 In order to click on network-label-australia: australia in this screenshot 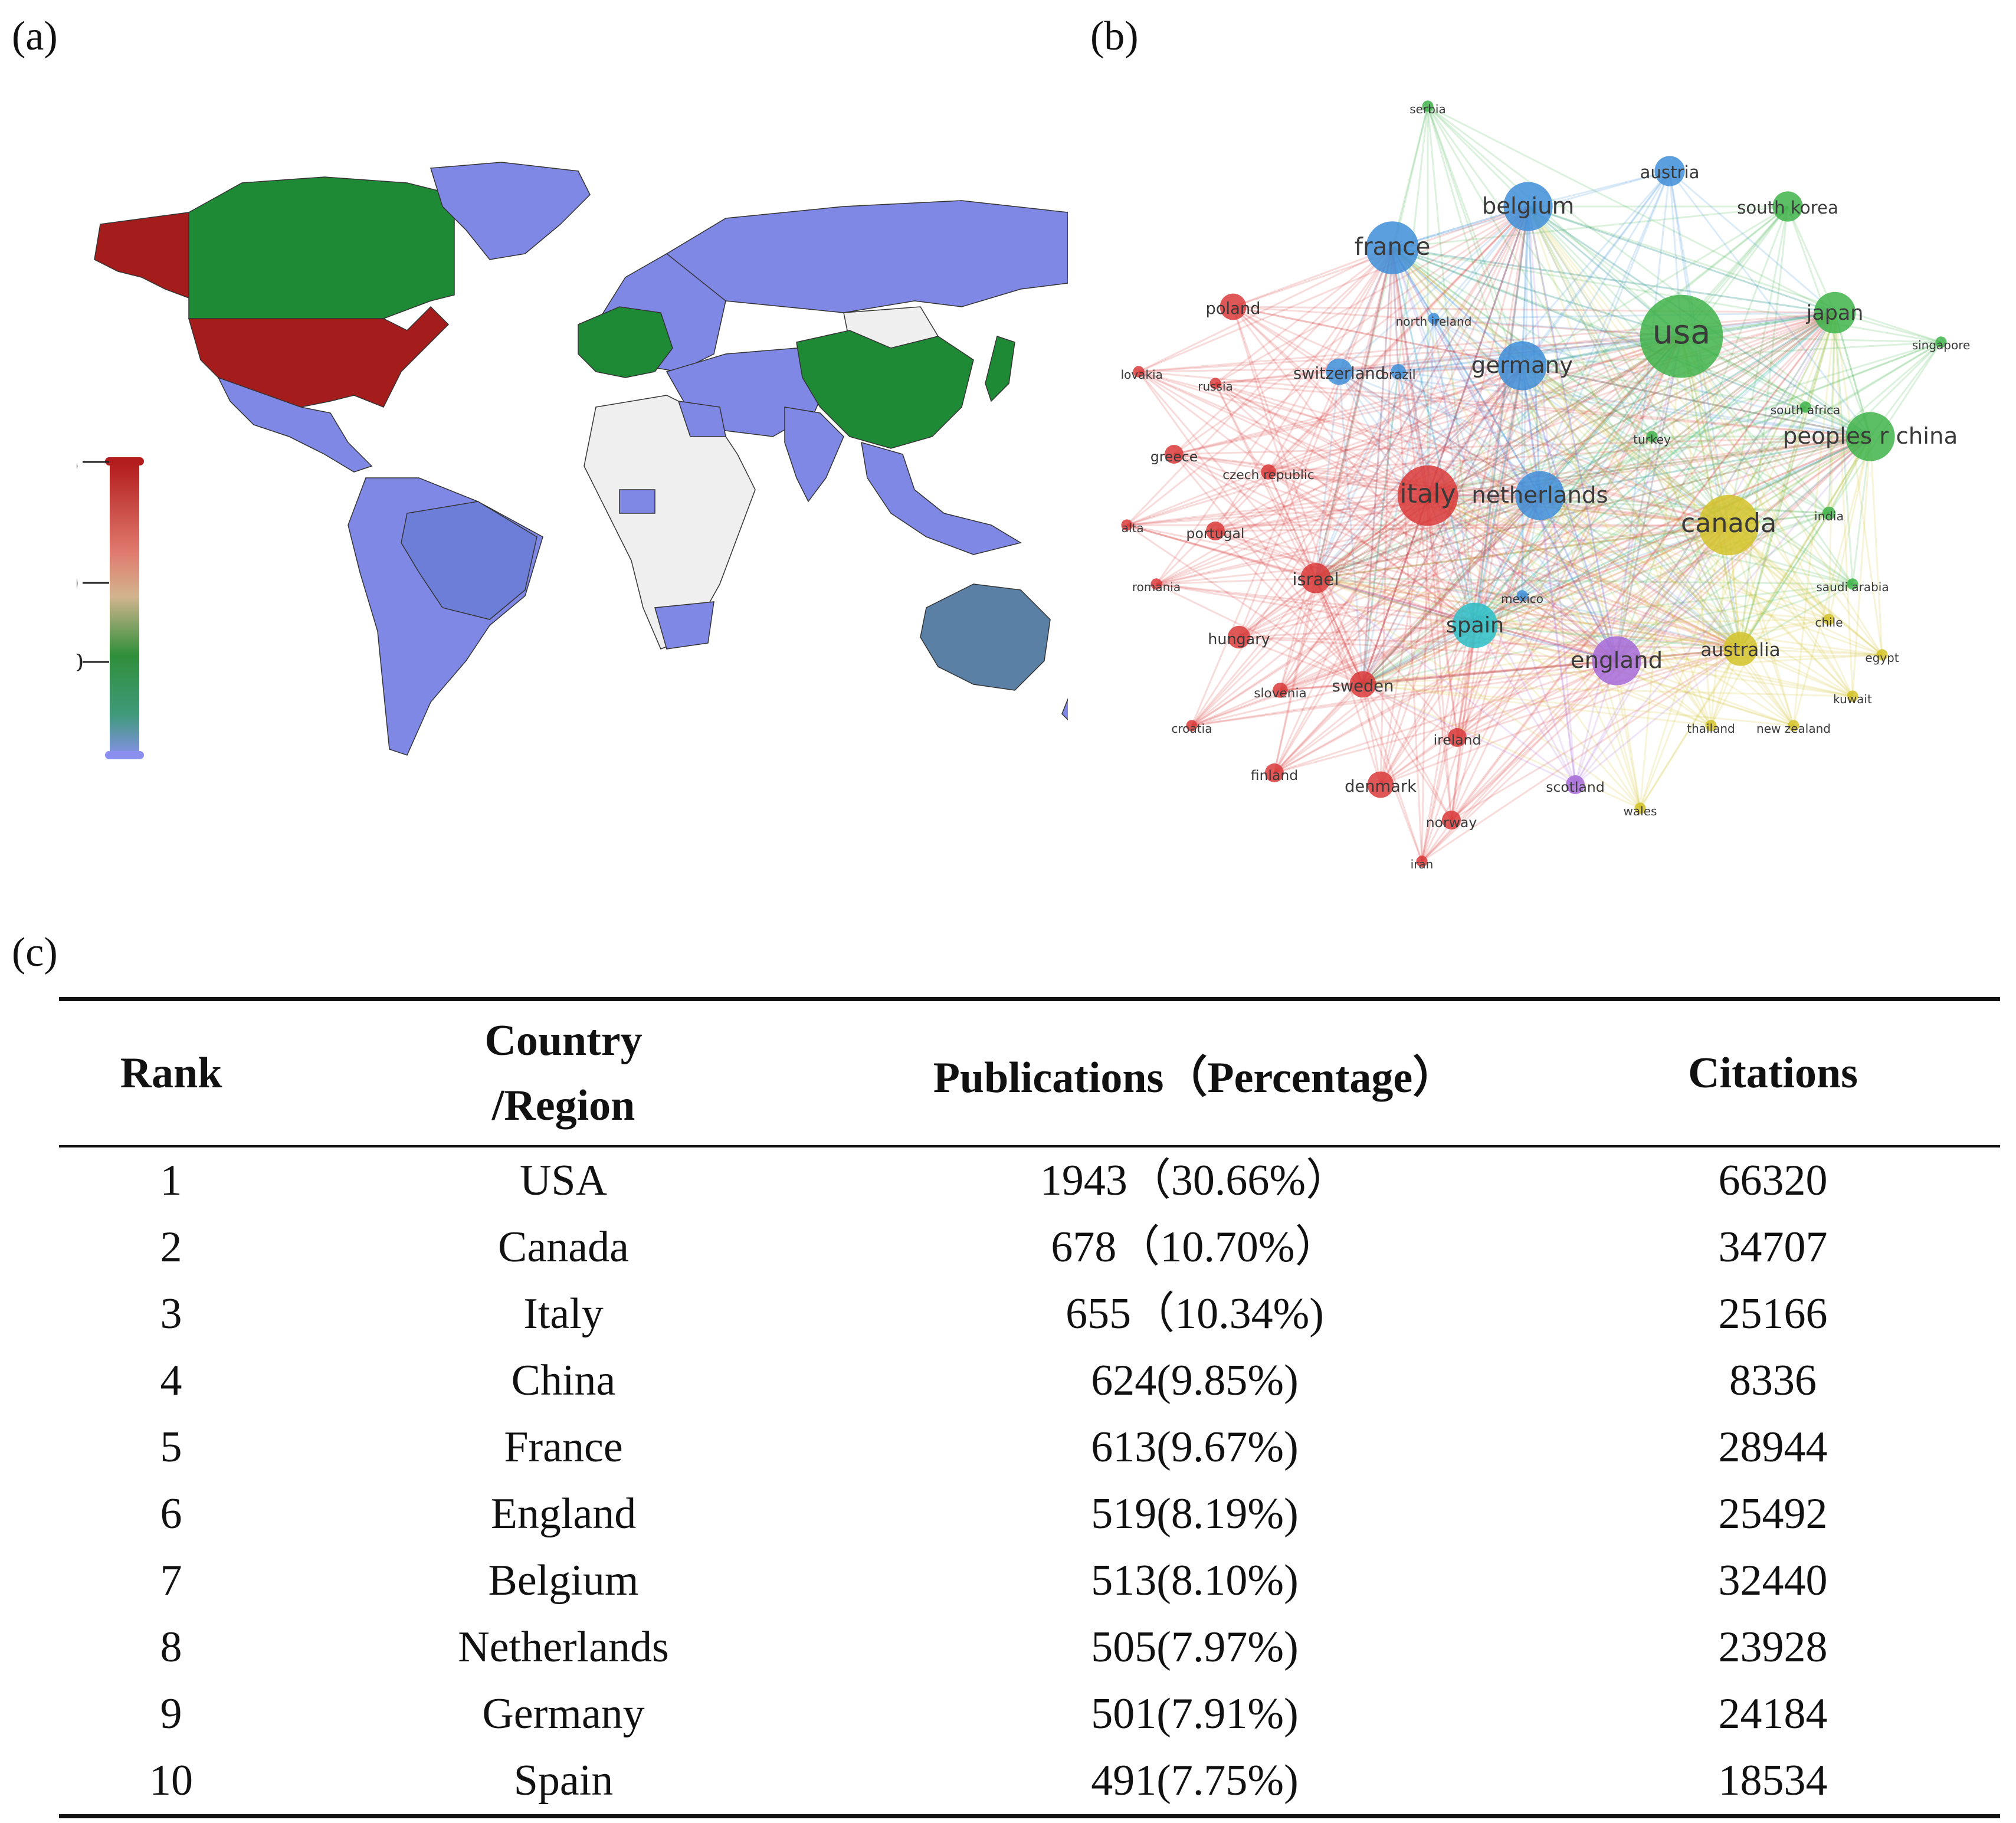, I will do `click(1740, 650)`.